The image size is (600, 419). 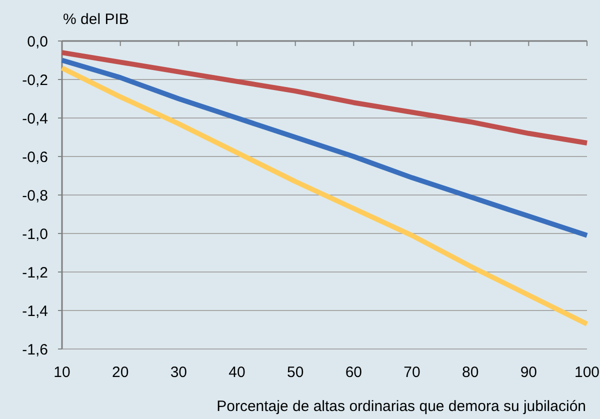 What do you see at coordinates (353, 372) in the screenshot?
I see `x-tick-label: 60` at bounding box center [353, 372].